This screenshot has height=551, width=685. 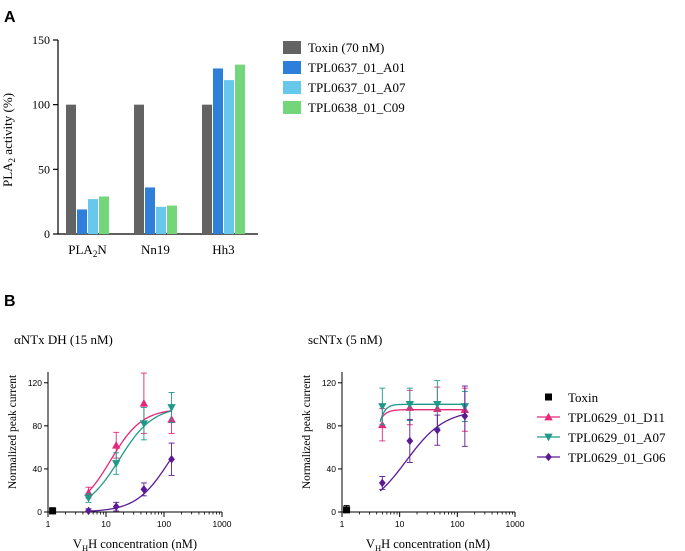 I want to click on x-tick-label-main: Hh3, so click(x=223, y=249).